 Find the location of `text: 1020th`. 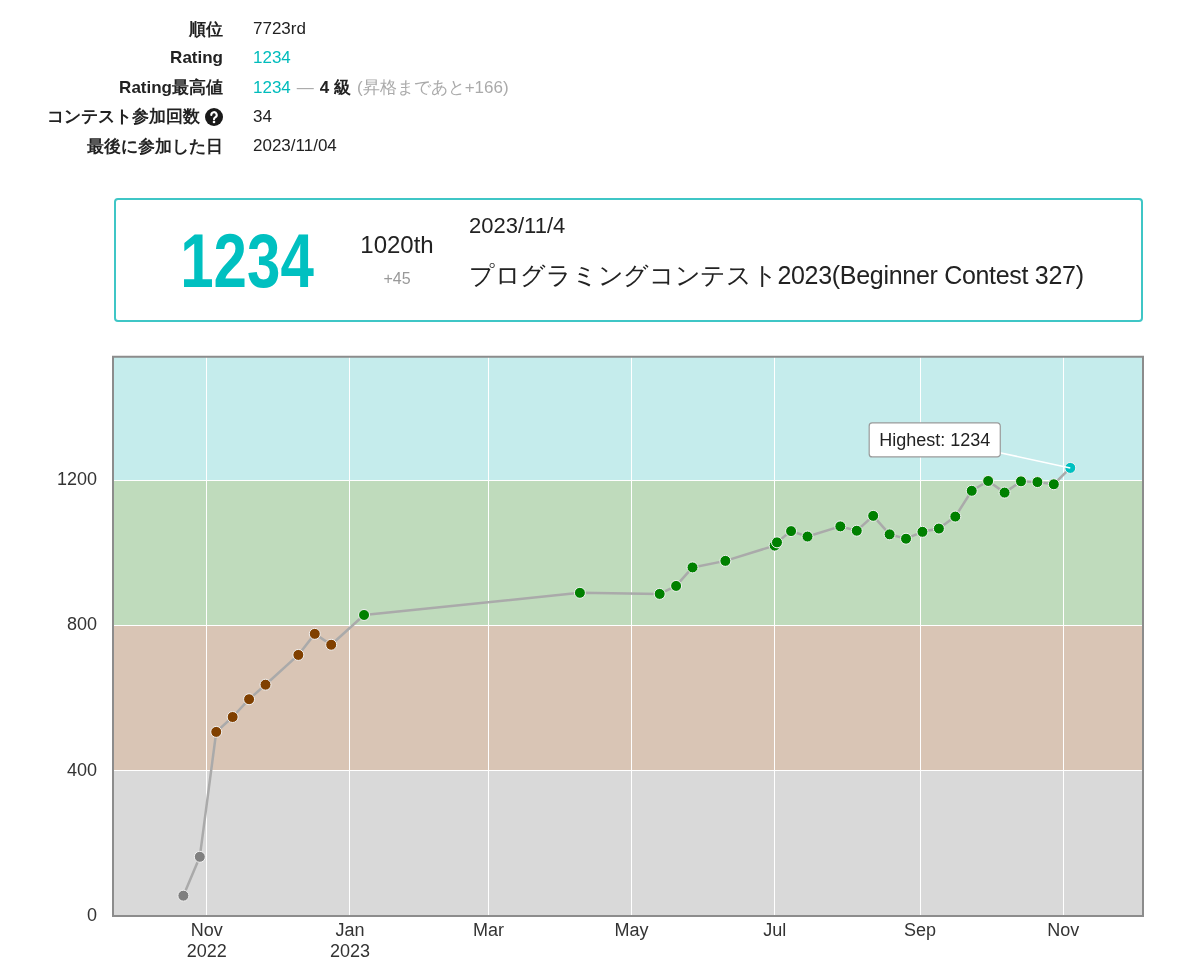

text: 1020th is located at coordinates (397, 245).